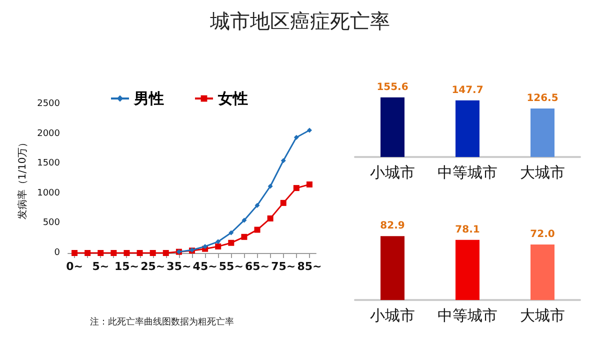  I want to click on text: 注：此死亡率曲线图数据为粗死亡率, so click(162, 322).